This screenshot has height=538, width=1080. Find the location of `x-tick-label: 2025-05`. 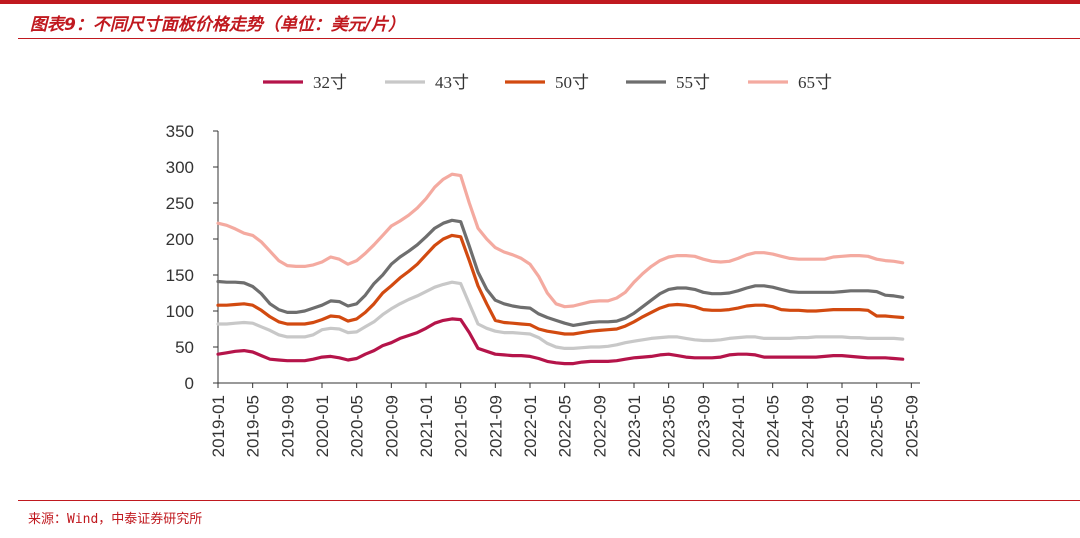

x-tick-label: 2025-05 is located at coordinates (877, 426).